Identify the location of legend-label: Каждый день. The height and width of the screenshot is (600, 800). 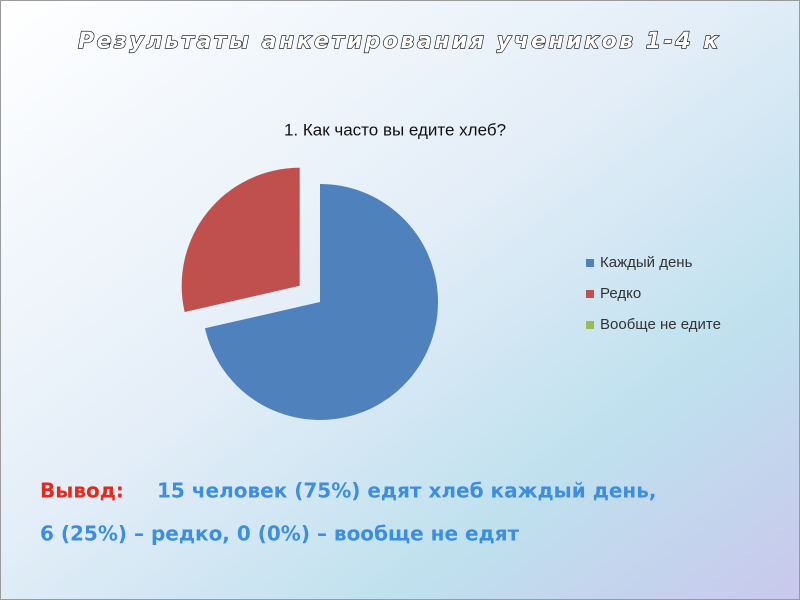
(646, 262).